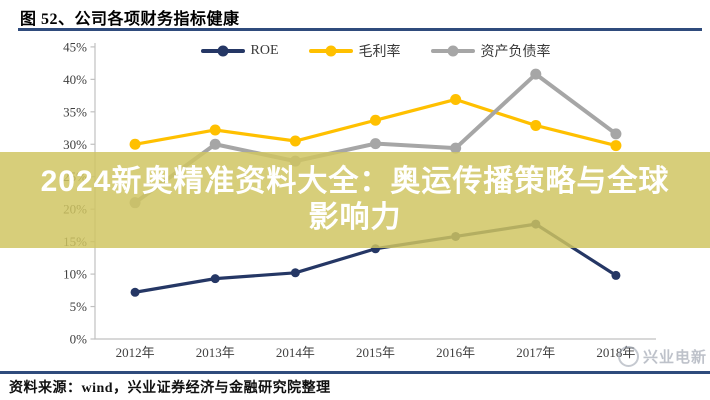  What do you see at coordinates (79, 339) in the screenshot?
I see `y-axis-tick-label: 0%` at bounding box center [79, 339].